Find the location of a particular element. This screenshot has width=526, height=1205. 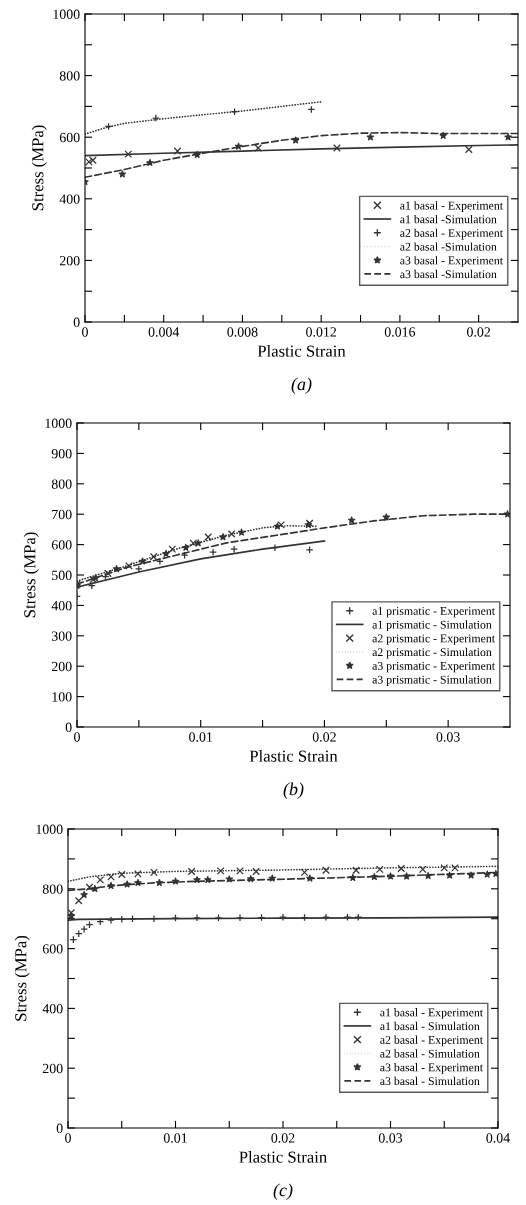

legend-label: a1 prismatic - Simulation is located at coordinates (432, 626).